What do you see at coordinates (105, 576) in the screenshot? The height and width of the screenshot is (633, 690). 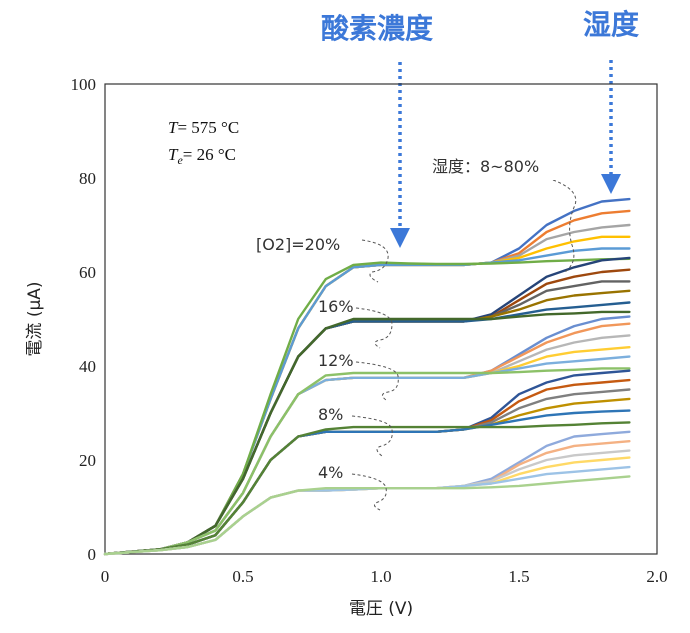 I see `x-tick-label: 0` at bounding box center [105, 576].